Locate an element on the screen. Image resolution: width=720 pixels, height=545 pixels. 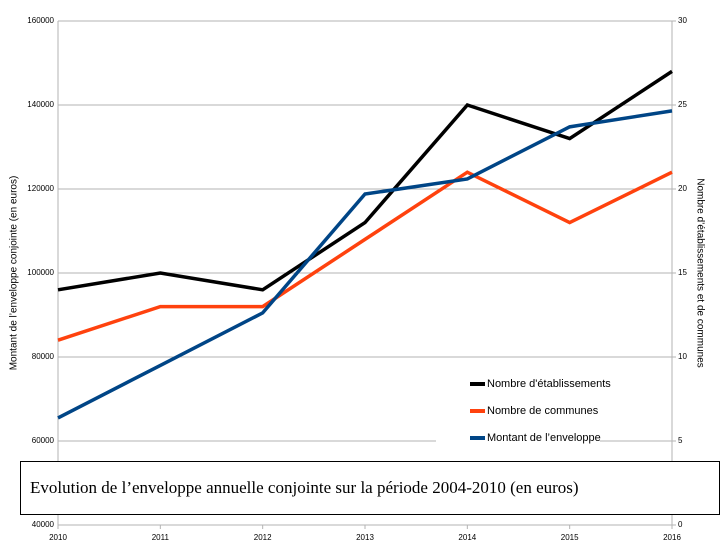
legend-box is located at coordinates (518, 413).